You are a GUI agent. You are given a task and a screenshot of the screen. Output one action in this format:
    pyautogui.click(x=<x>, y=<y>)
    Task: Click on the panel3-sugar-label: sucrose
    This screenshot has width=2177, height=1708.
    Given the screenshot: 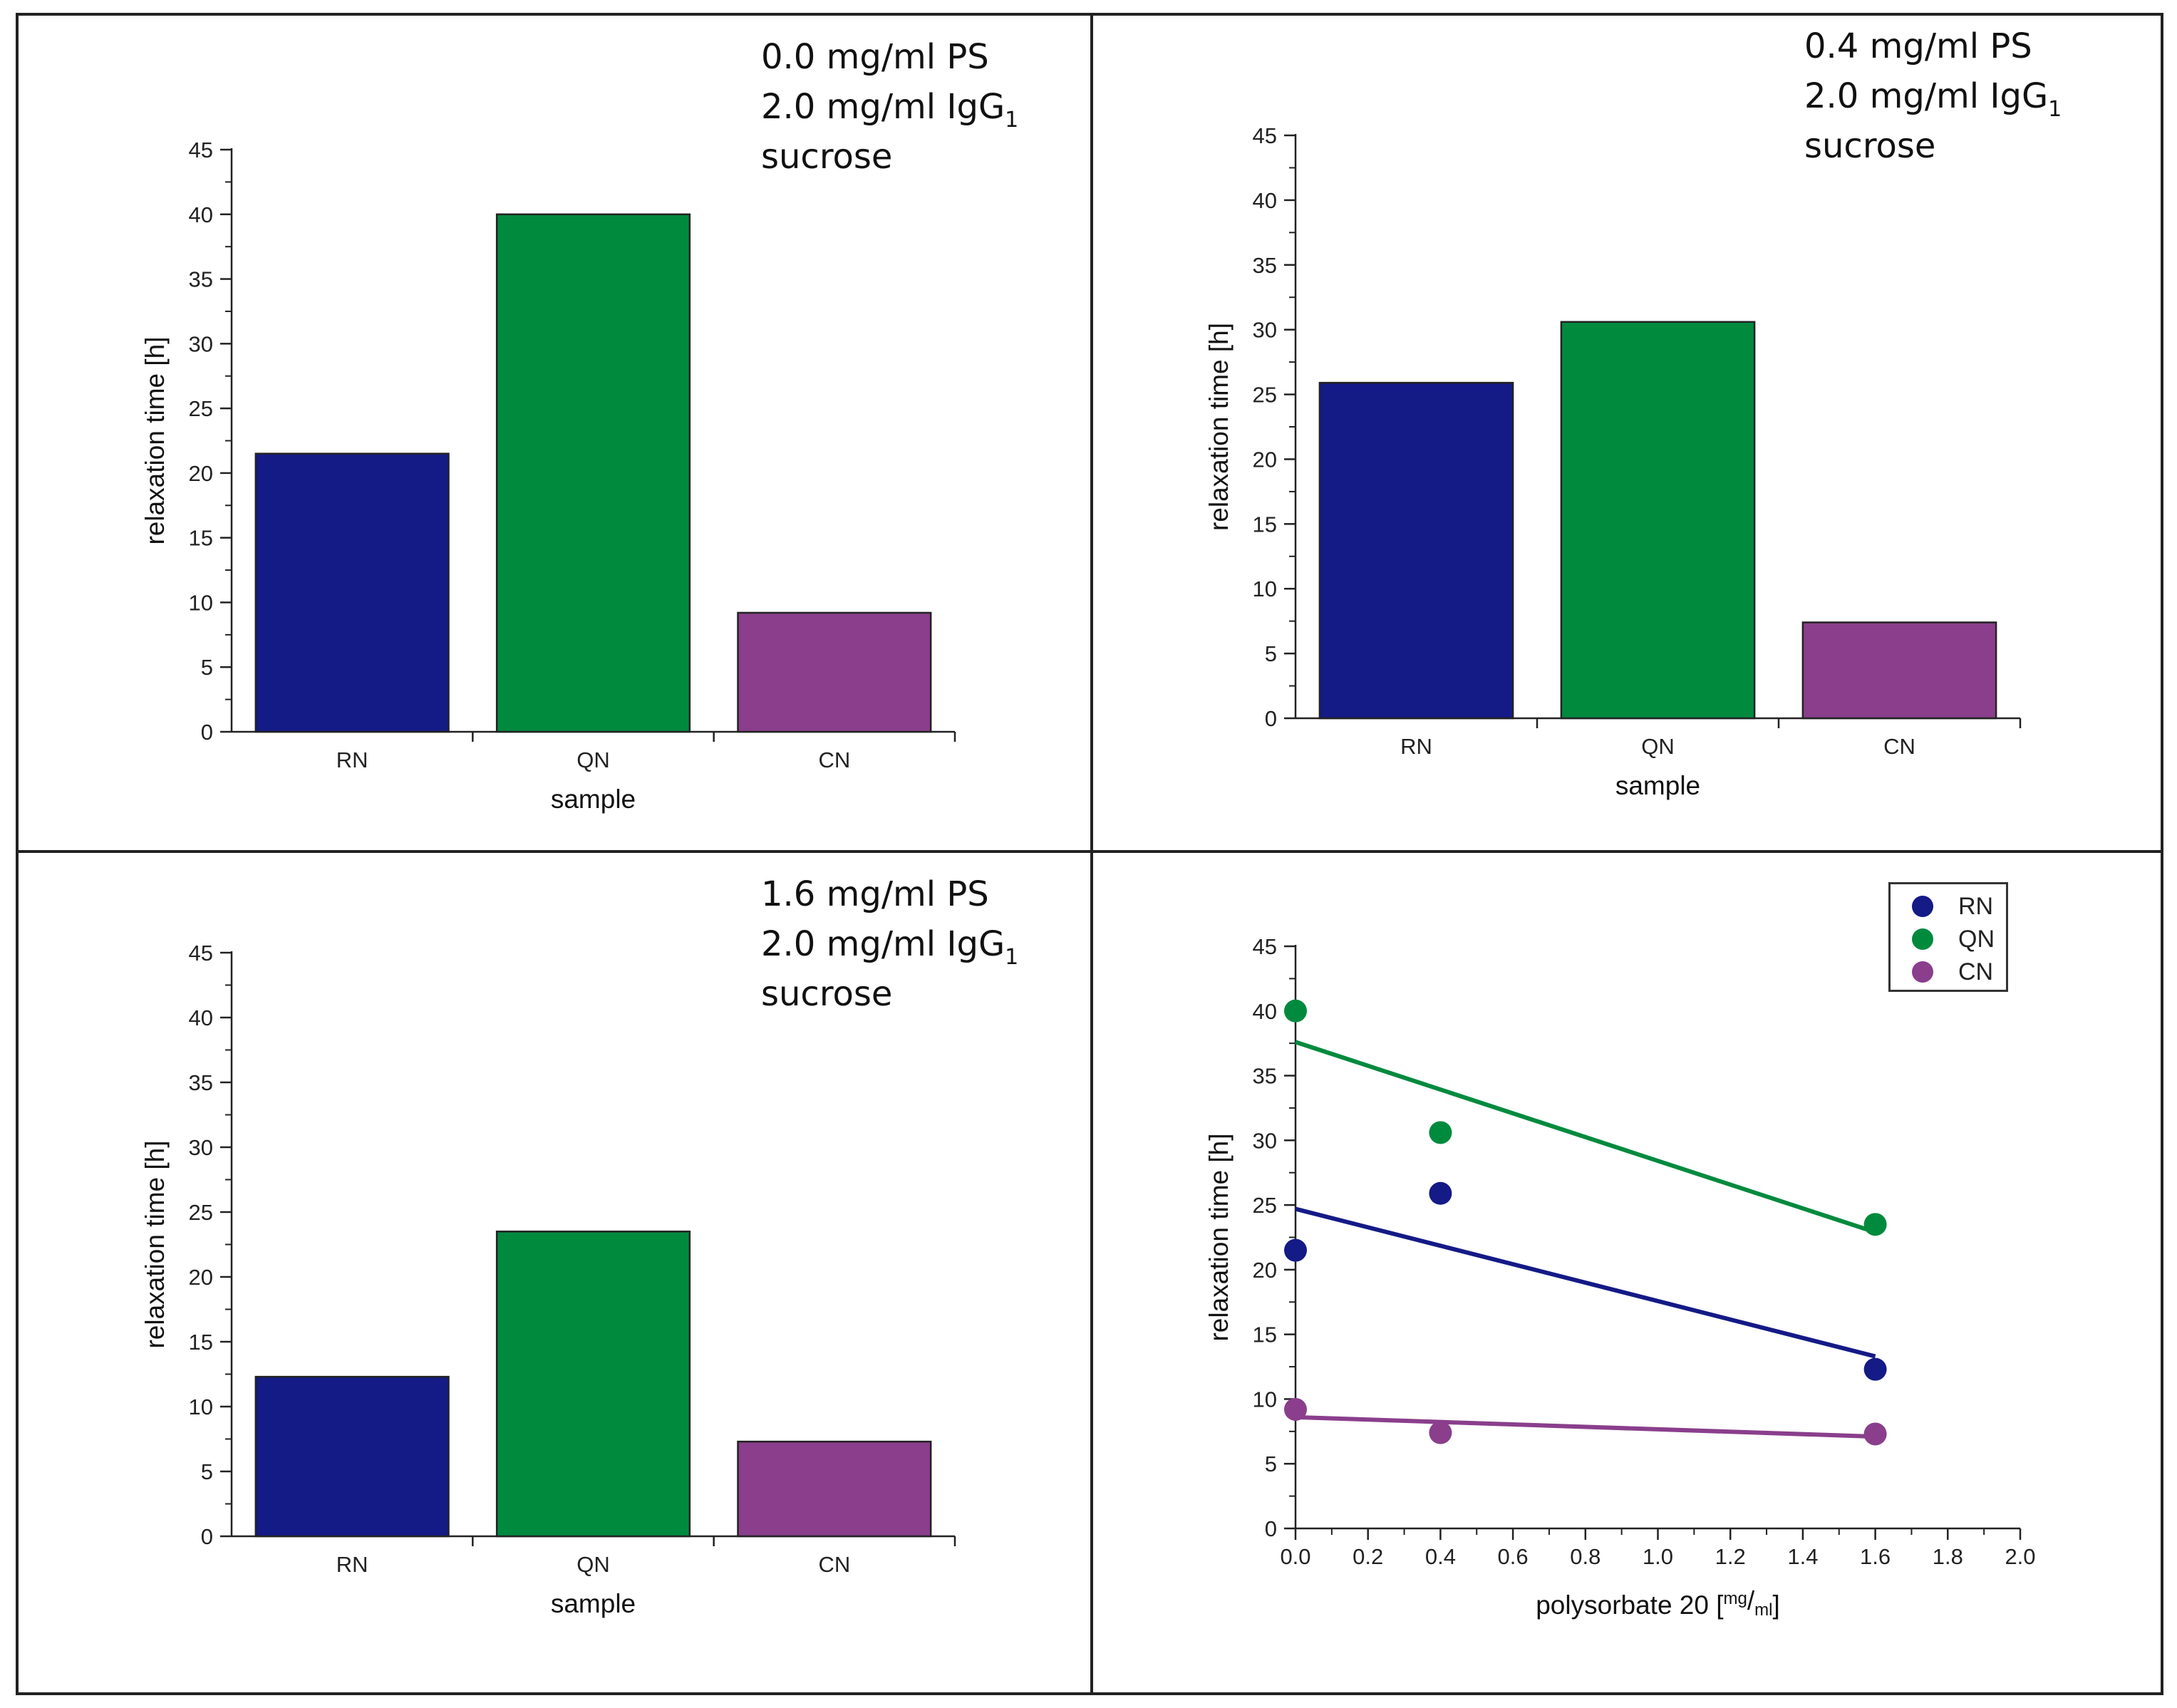 What is the action you would take?
    pyautogui.click(x=827, y=994)
    